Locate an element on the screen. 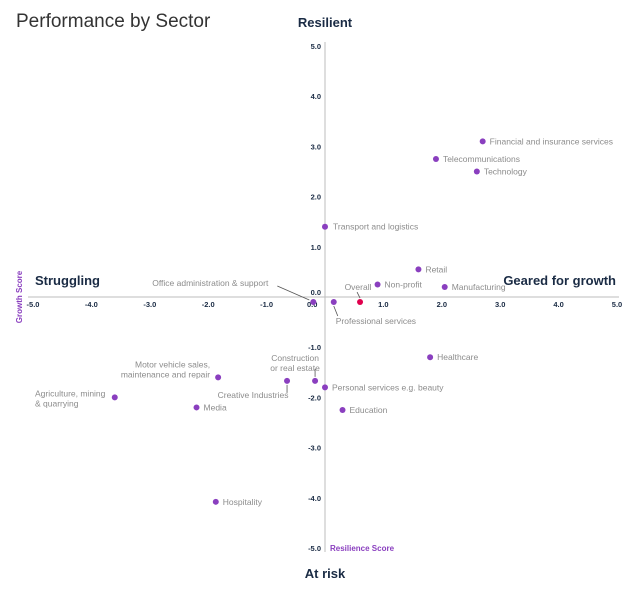  y-tick-label: 0.0 is located at coordinates (316, 292).